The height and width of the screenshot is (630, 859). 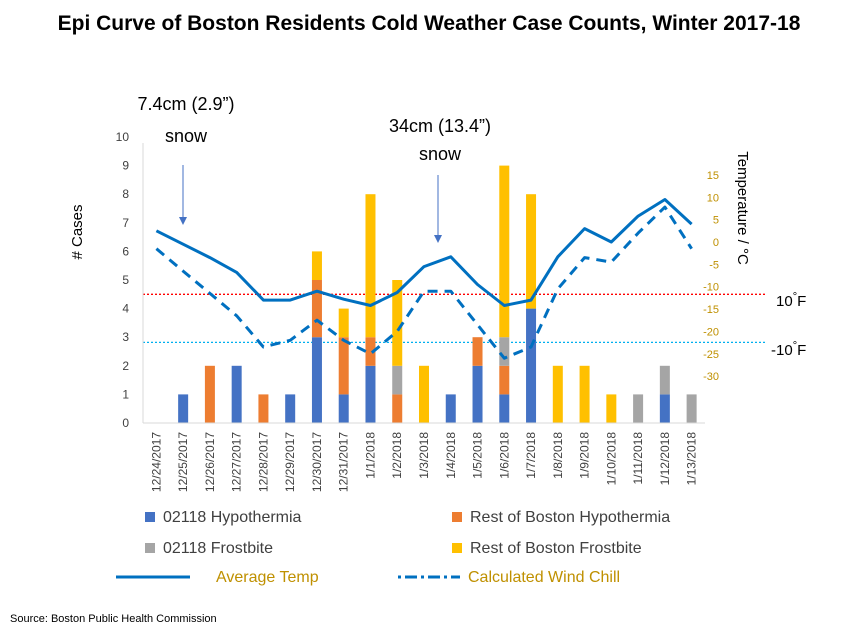 I want to click on y-axis-label: # Cases, so click(x=77, y=231).